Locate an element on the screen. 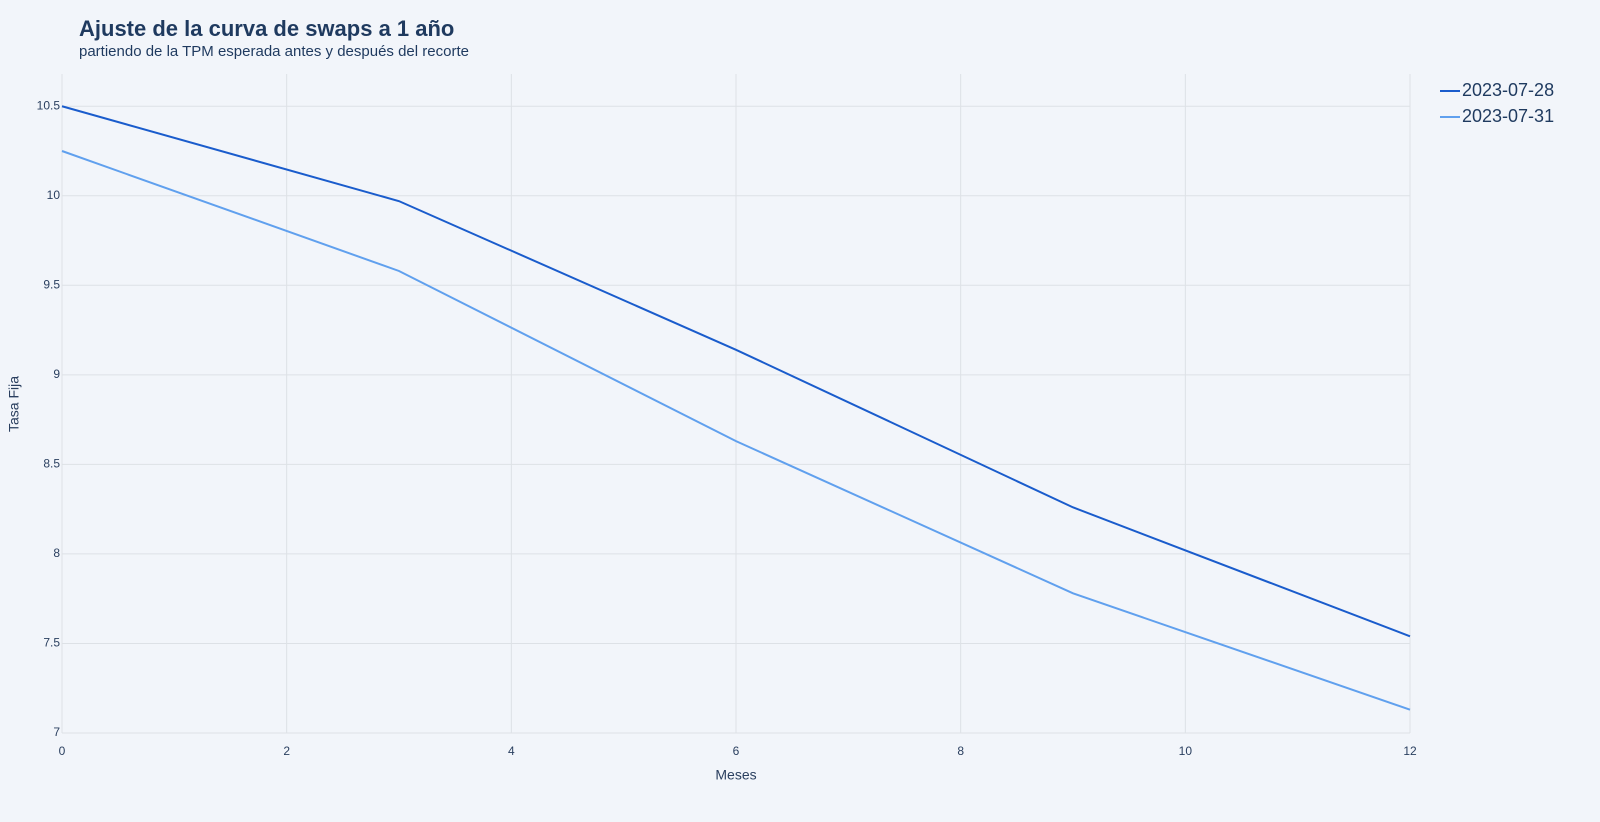  x-tick-label: 0 is located at coordinates (62, 751).